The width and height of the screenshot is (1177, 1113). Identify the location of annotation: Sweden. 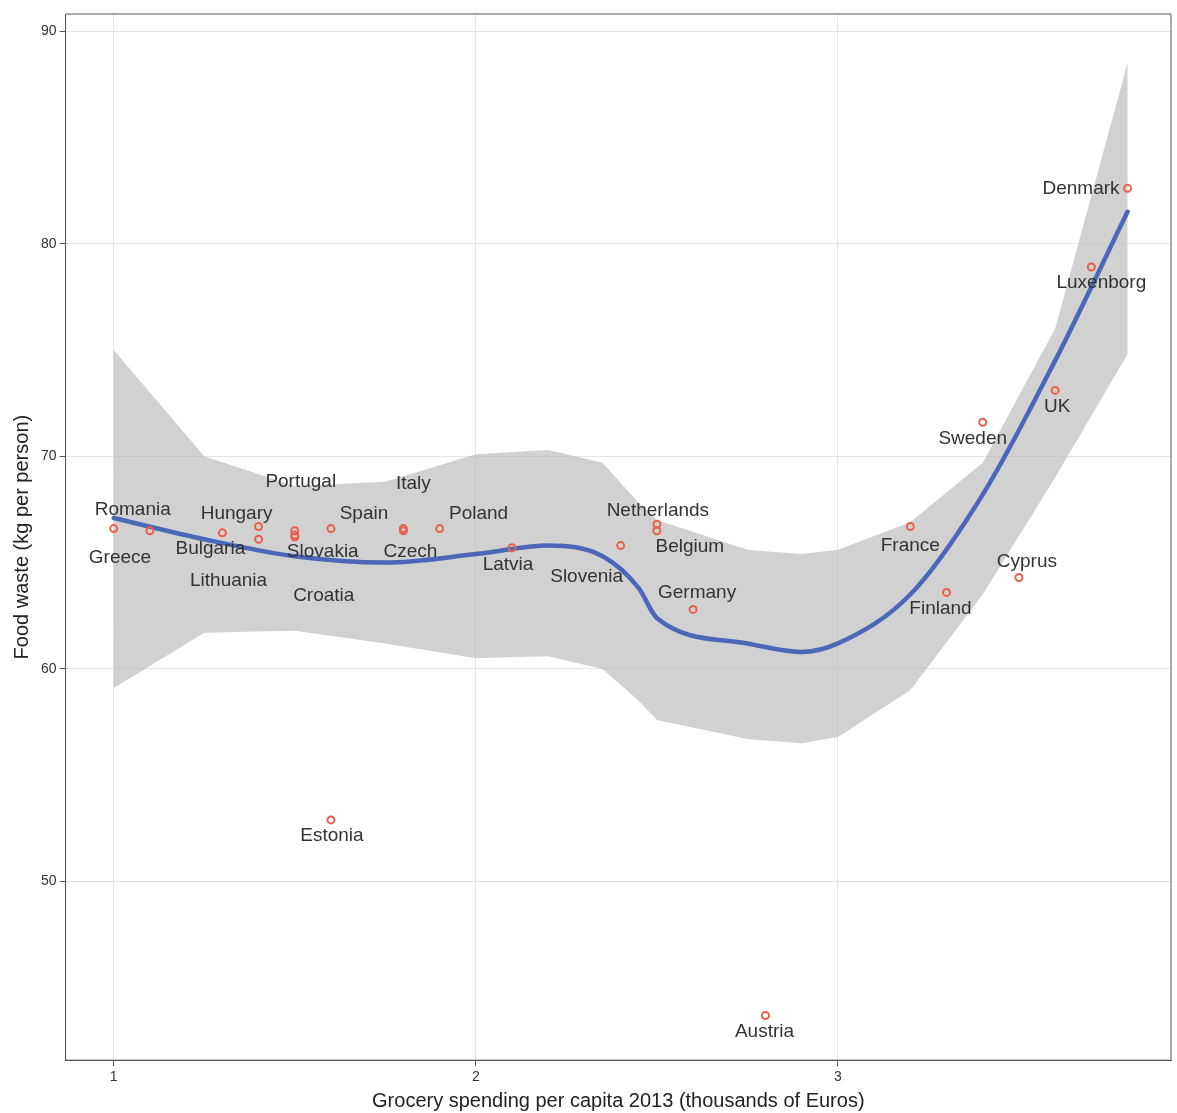
(973, 437).